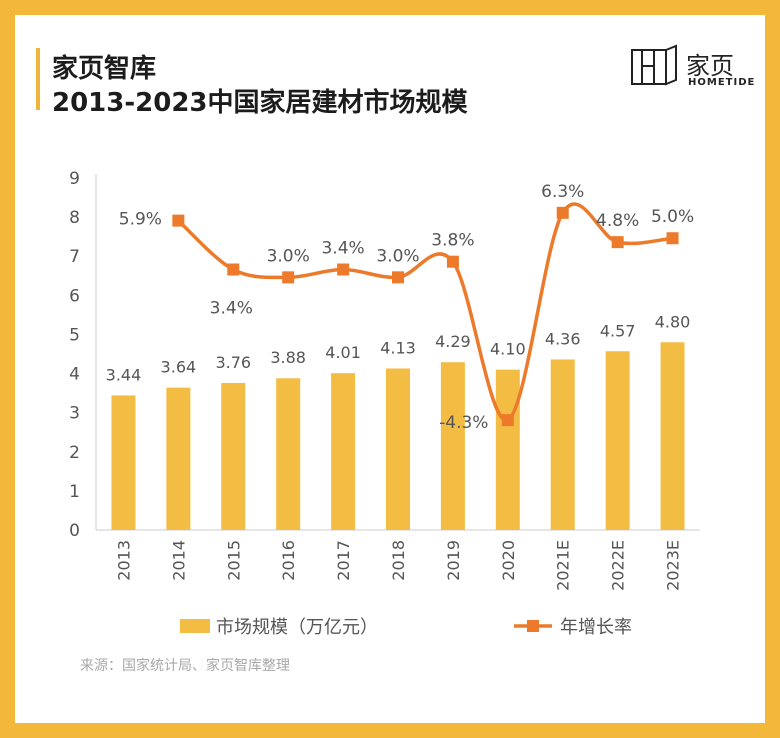 This screenshot has height=738, width=780. What do you see at coordinates (140, 220) in the screenshot?
I see `growth-rate-label: 5.9%` at bounding box center [140, 220].